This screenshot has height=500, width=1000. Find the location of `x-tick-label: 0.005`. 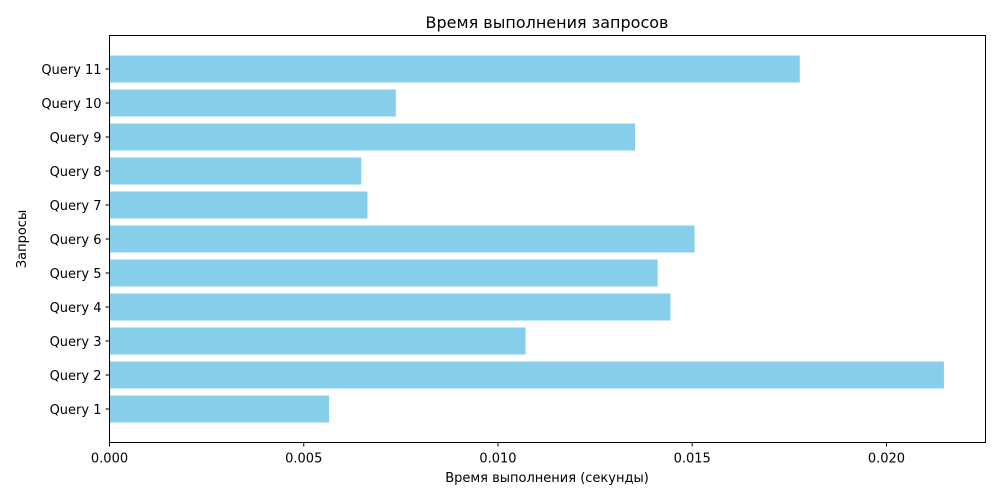

x-tick-label: 0.005 is located at coordinates (303, 459).